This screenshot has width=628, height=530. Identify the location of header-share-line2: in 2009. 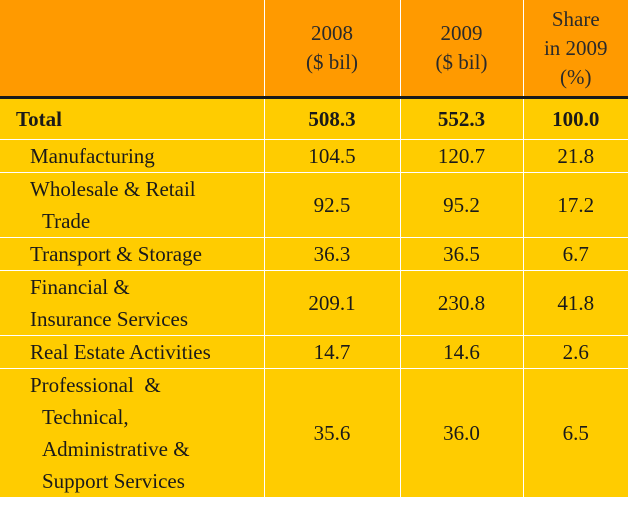
(575, 47).